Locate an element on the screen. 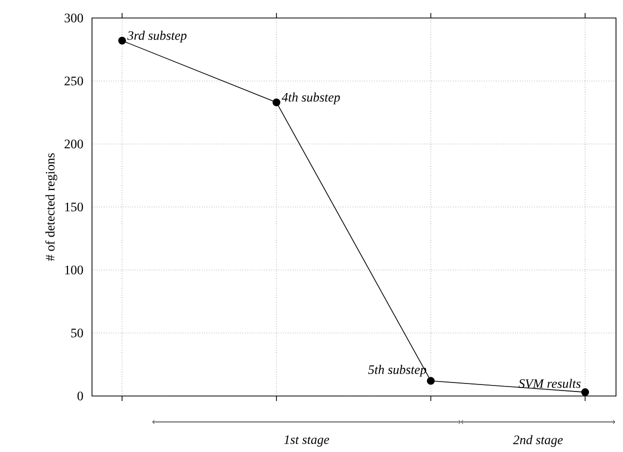 The height and width of the screenshot is (452, 623). y-tick-label: 0 is located at coordinates (80, 396).